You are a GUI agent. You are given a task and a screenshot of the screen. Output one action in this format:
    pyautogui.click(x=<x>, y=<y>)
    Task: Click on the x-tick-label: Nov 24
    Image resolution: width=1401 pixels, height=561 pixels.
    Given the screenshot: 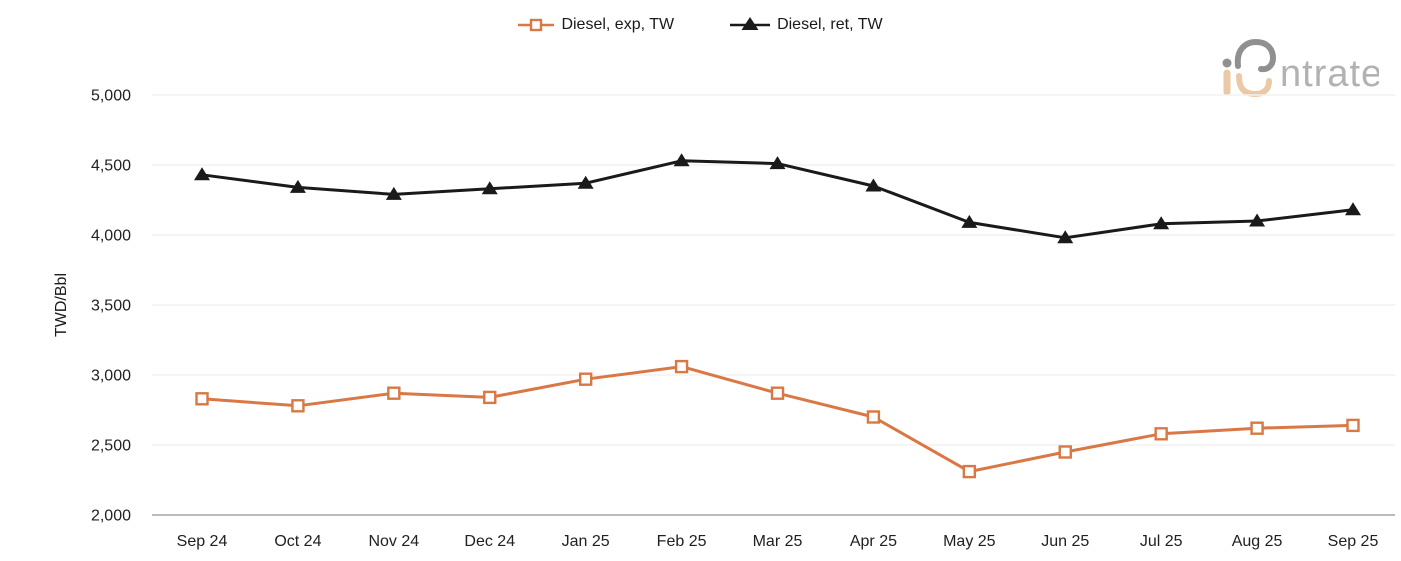 What is the action you would take?
    pyautogui.click(x=393, y=541)
    